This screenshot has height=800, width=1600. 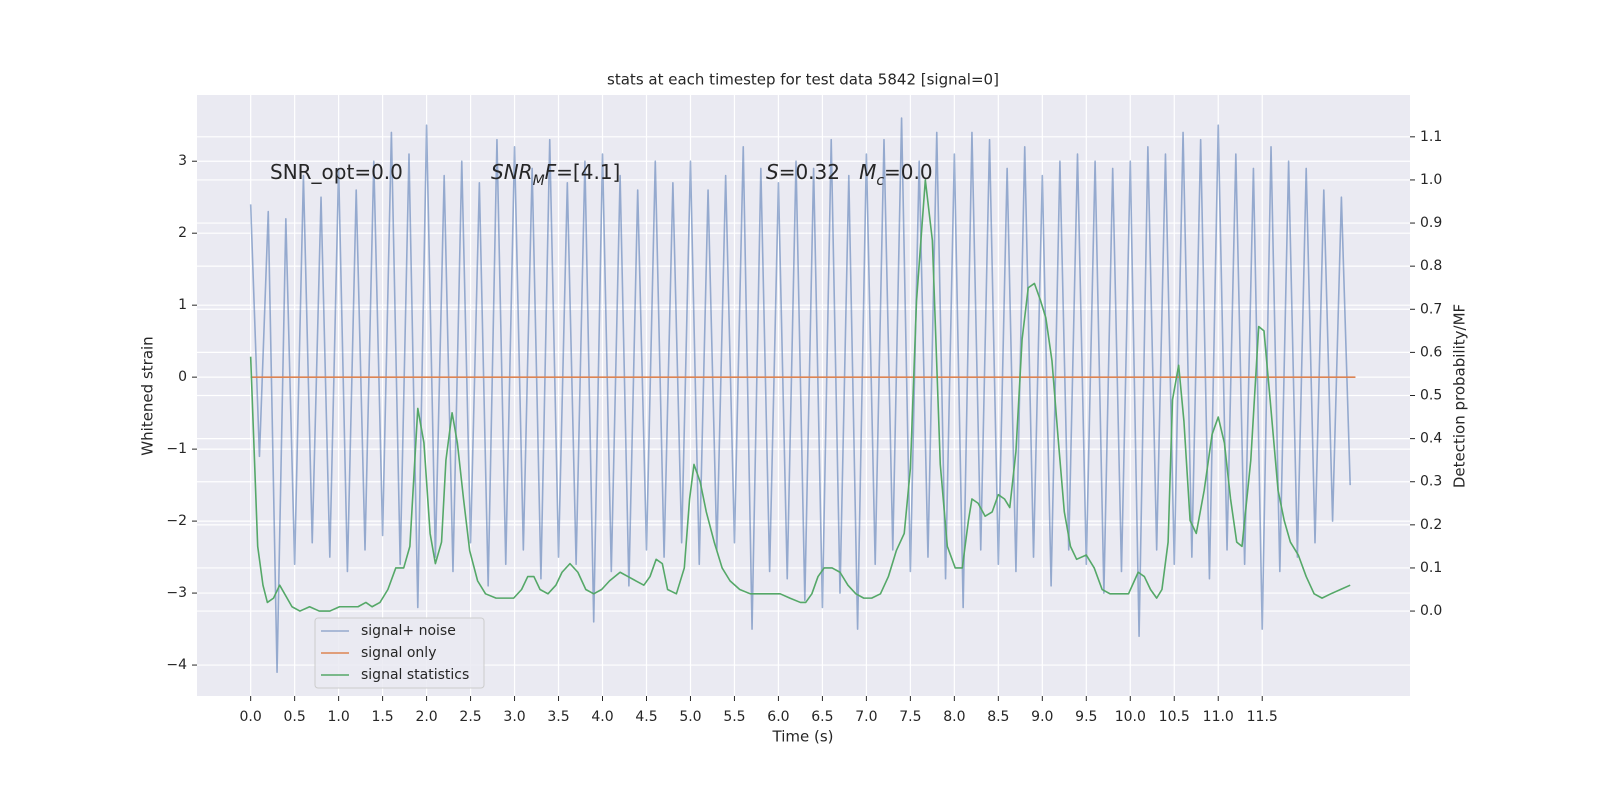 What do you see at coordinates (1086, 717) in the screenshot?
I see `x-tick-label: 9.5` at bounding box center [1086, 717].